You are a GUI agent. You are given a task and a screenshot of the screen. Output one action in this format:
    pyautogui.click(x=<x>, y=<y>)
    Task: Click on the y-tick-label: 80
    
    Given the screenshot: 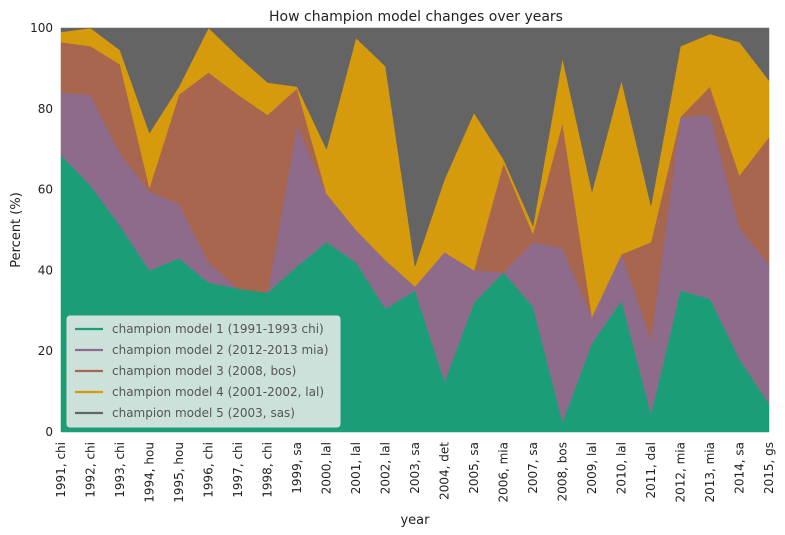 What is the action you would take?
    pyautogui.click(x=45, y=109)
    